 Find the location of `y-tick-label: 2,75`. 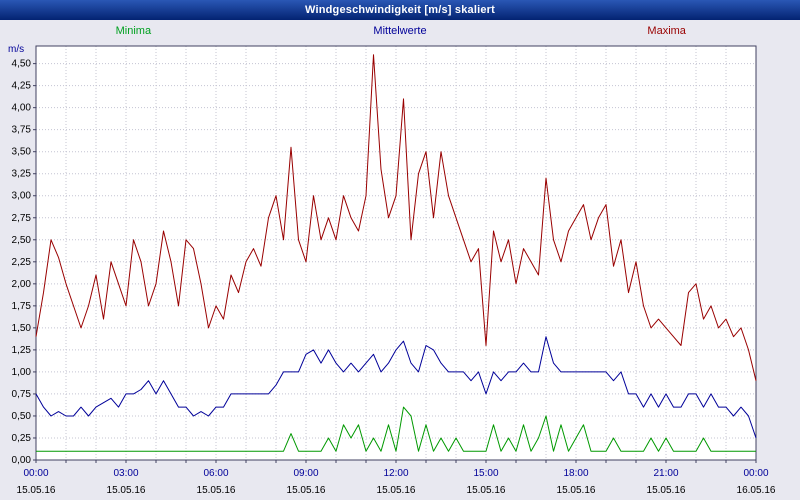

y-tick-label: 2,75 is located at coordinates (22, 218).